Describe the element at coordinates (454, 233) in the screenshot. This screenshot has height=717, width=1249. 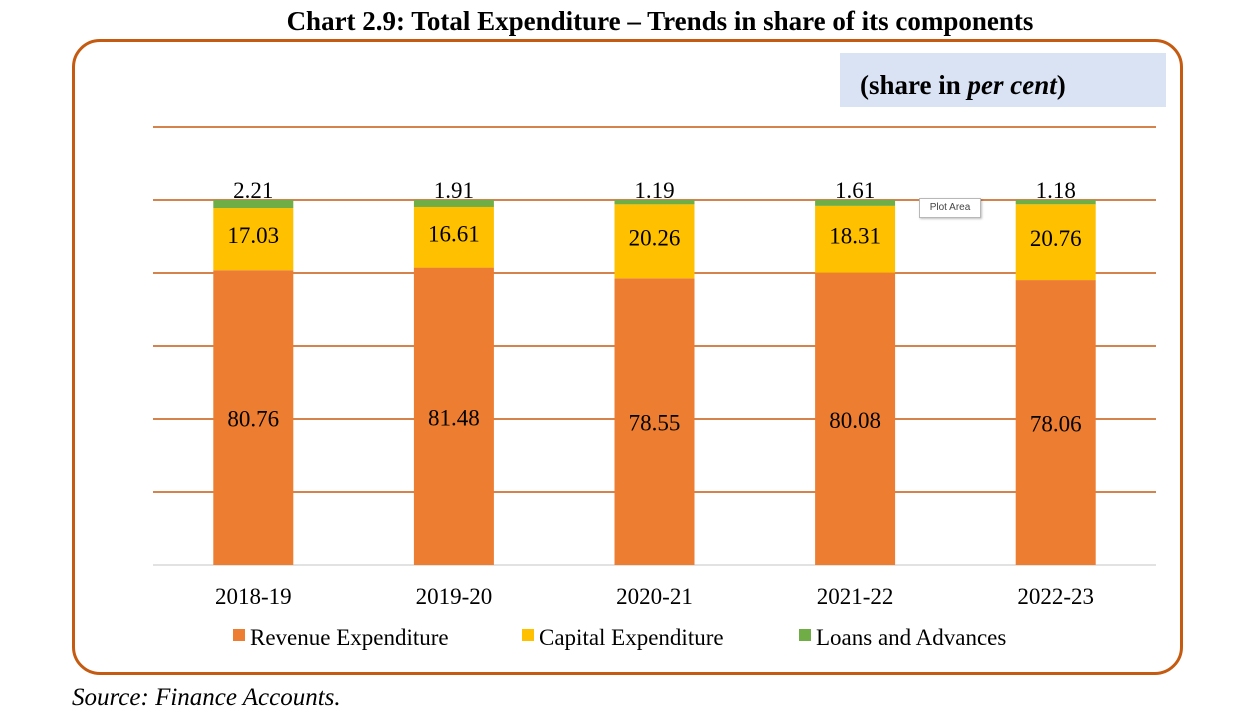
I see `data-label: 16.61` at that location.